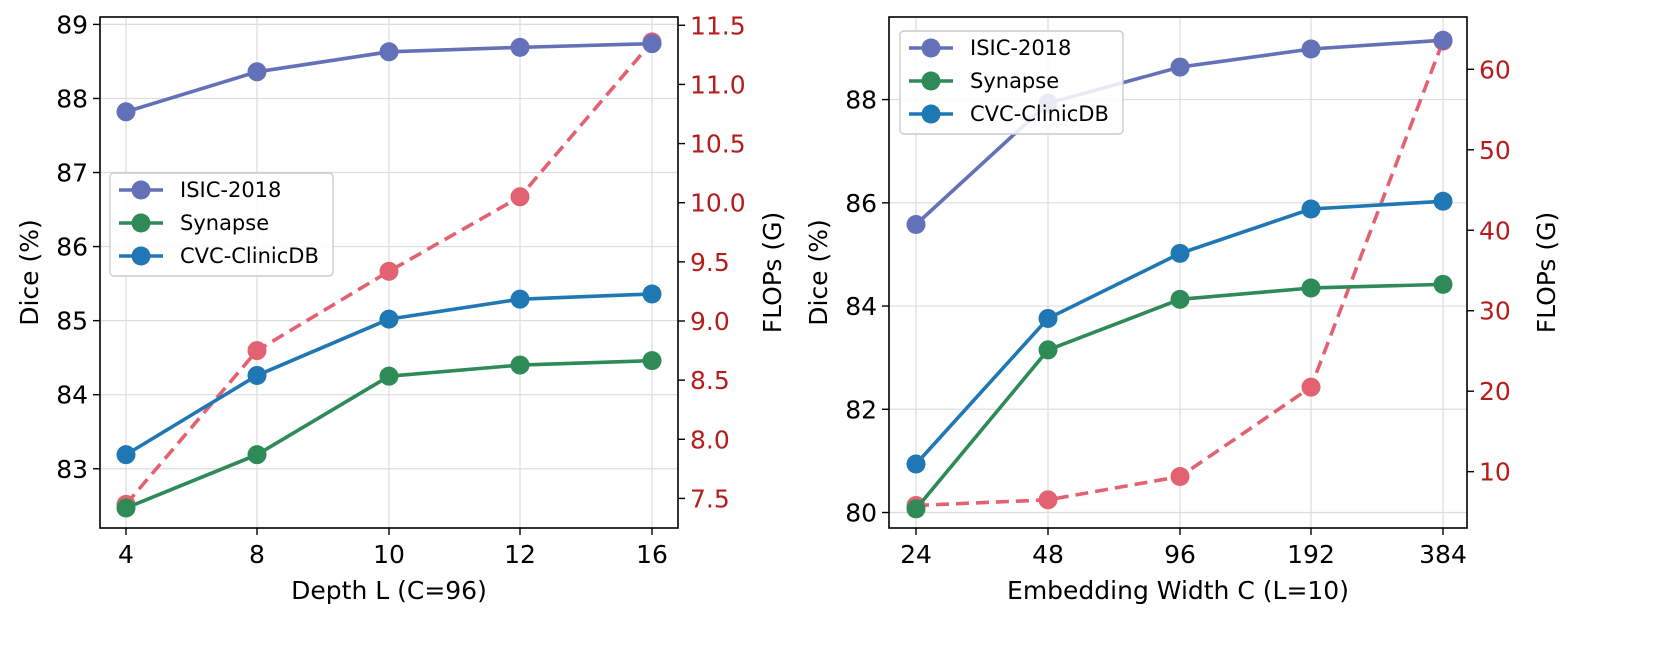 The width and height of the screenshot is (1662, 657). Describe the element at coordinates (72, 469) in the screenshot. I see `y-tick-label: 83` at that location.